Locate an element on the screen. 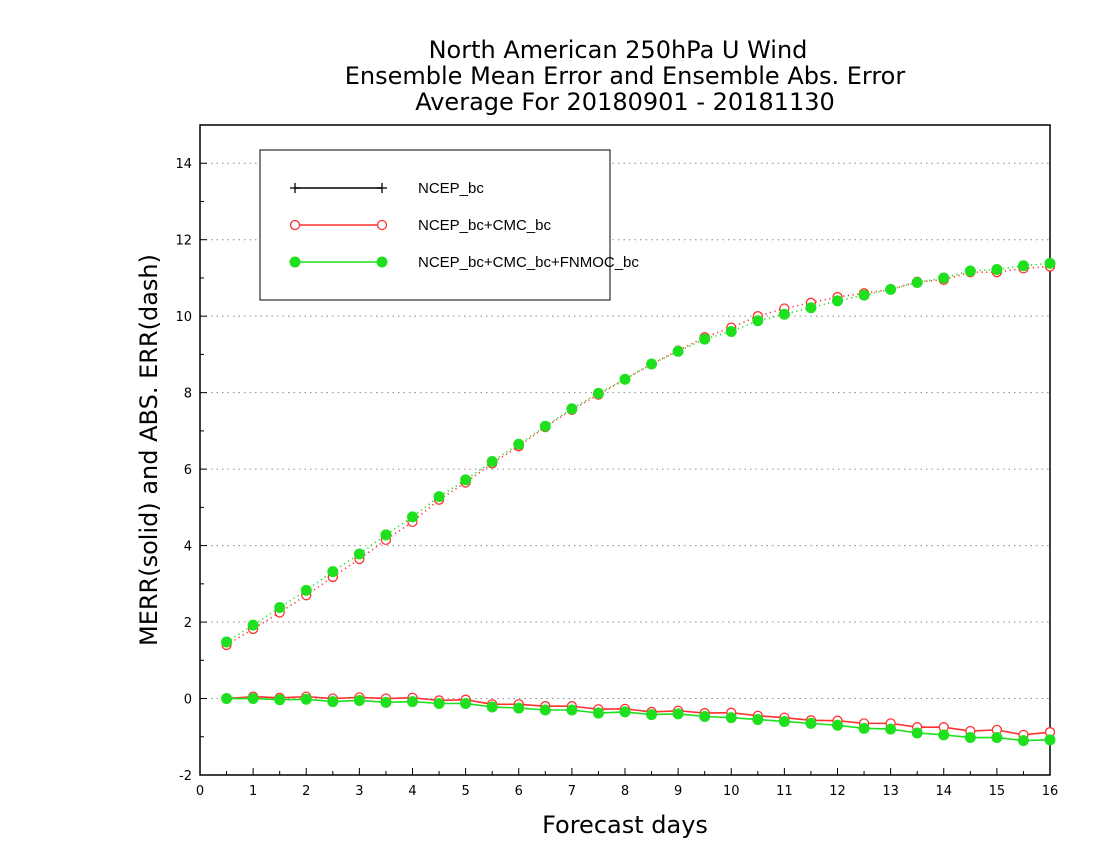  x-tick-label: 13 is located at coordinates (890, 791).